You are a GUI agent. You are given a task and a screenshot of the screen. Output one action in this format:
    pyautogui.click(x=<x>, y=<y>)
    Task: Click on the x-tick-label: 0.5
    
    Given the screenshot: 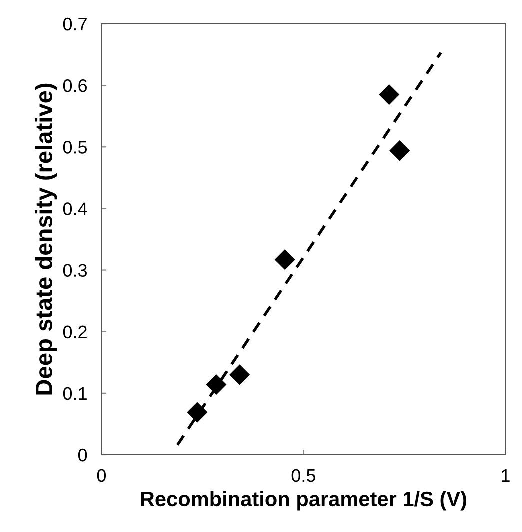 What is the action you would take?
    pyautogui.click(x=304, y=475)
    